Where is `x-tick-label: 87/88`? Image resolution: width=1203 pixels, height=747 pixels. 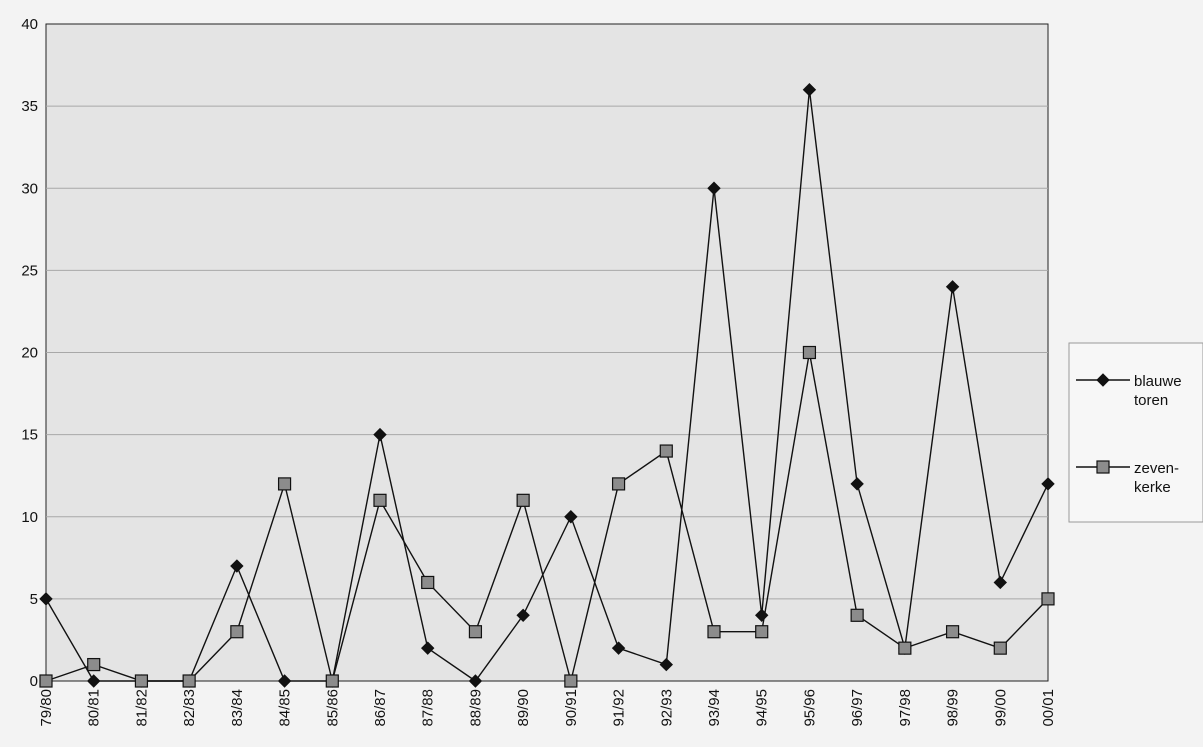
x-tick-label: 87/88 is located at coordinates (428, 708).